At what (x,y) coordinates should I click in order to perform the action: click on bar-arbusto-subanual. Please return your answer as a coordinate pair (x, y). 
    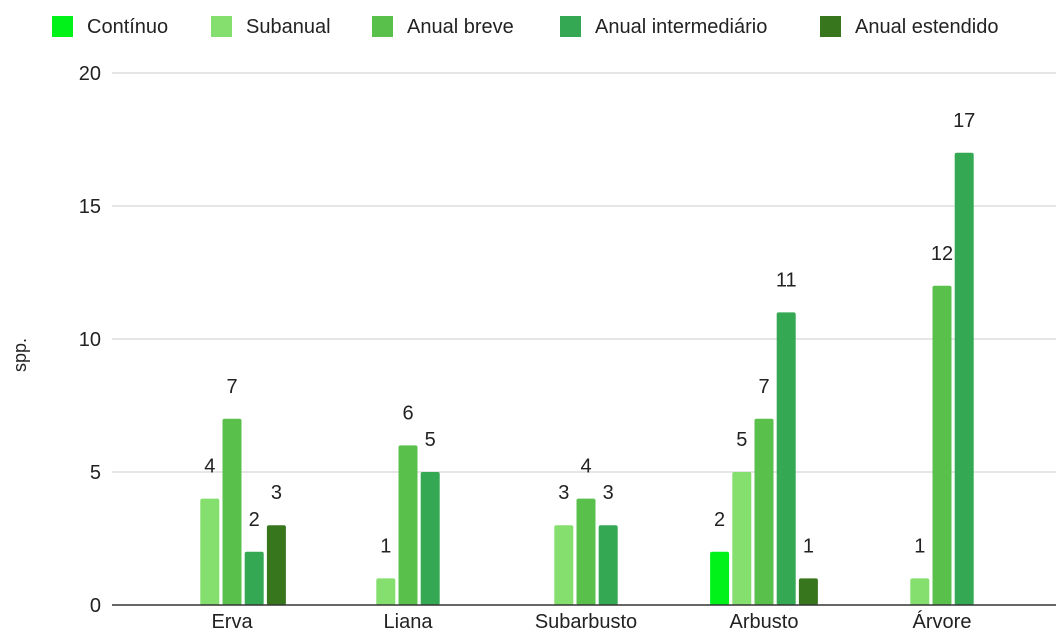
    Looking at the image, I should click on (742, 538).